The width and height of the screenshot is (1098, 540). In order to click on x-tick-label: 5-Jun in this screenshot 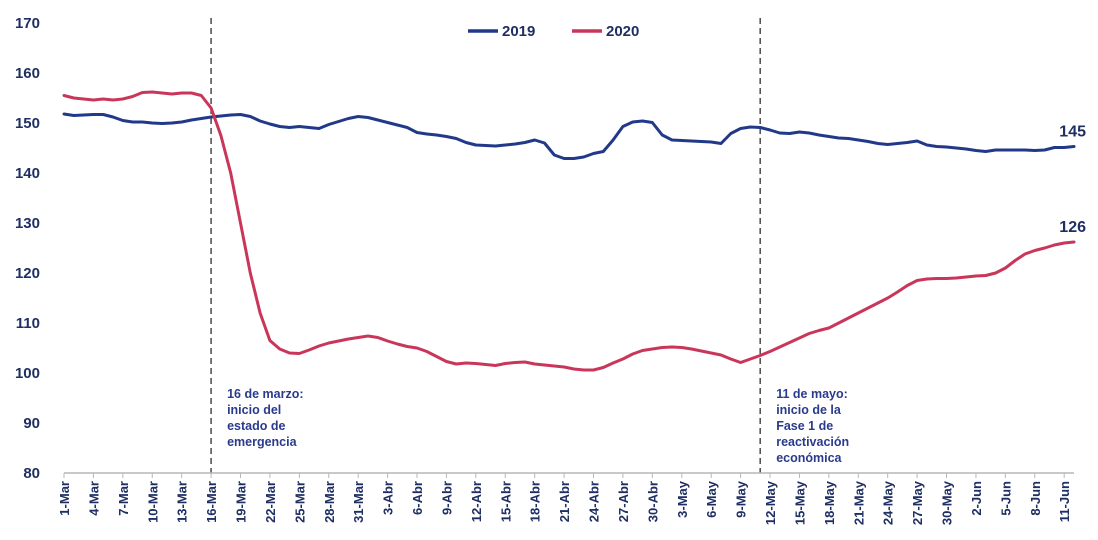, I will do `click(1005, 498)`.